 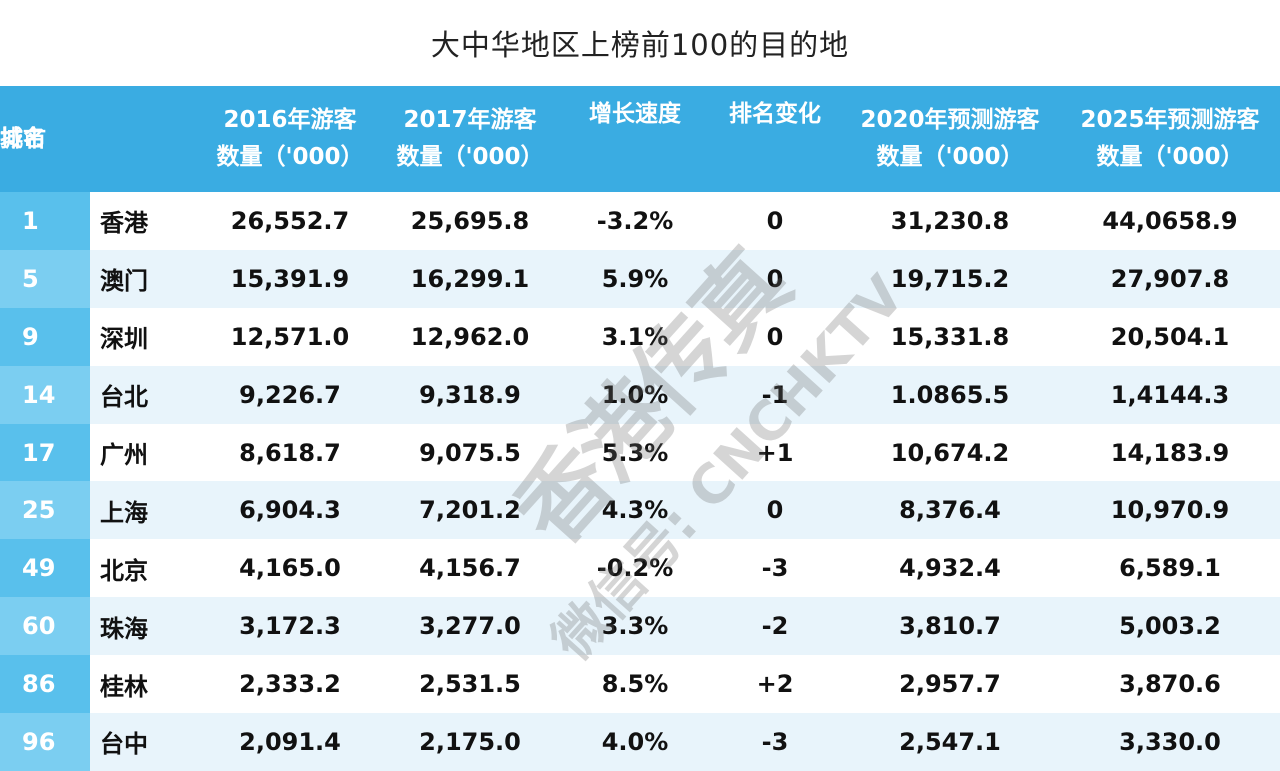 I want to click on header-rank: 排名, so click(x=45, y=139).